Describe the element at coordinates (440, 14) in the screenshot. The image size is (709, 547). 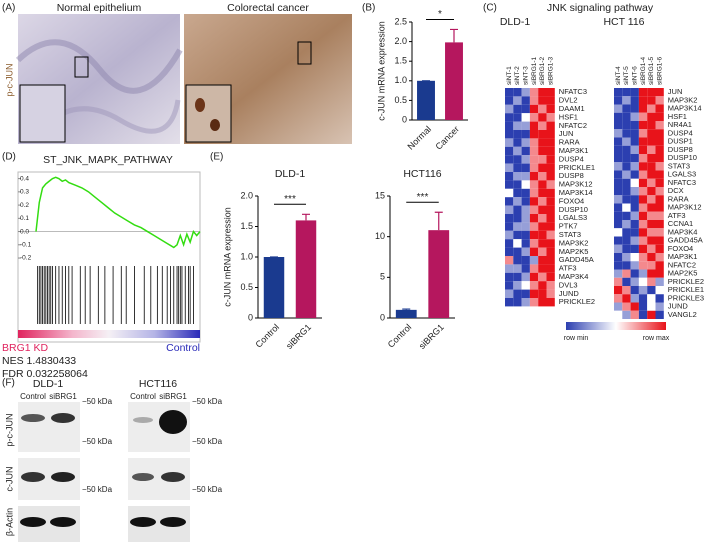
I see `significance-label: *` at that location.